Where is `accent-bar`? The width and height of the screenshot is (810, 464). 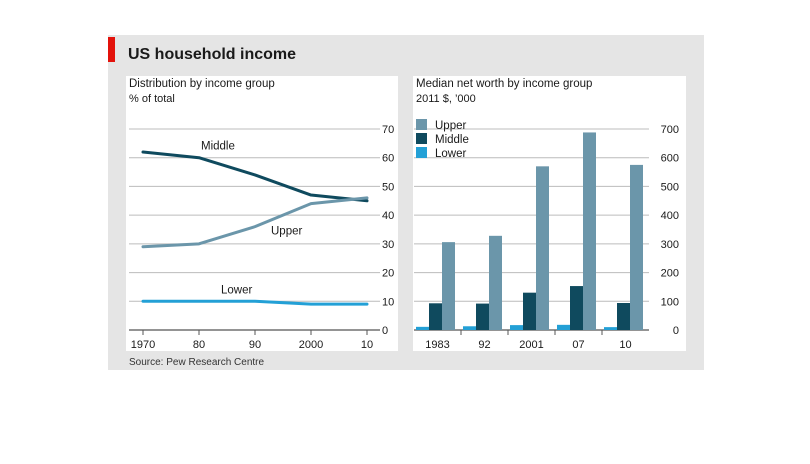
accent-bar is located at coordinates (111, 49).